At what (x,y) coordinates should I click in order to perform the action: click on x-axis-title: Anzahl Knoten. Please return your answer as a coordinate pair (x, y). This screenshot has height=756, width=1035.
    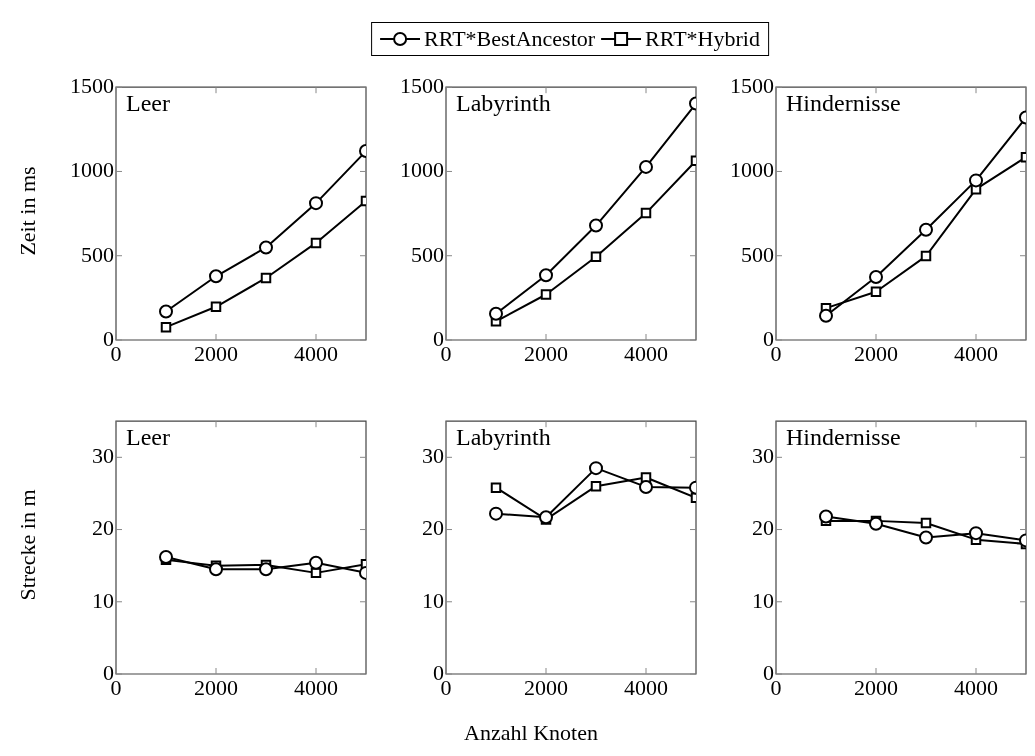
    Looking at the image, I should click on (531, 733).